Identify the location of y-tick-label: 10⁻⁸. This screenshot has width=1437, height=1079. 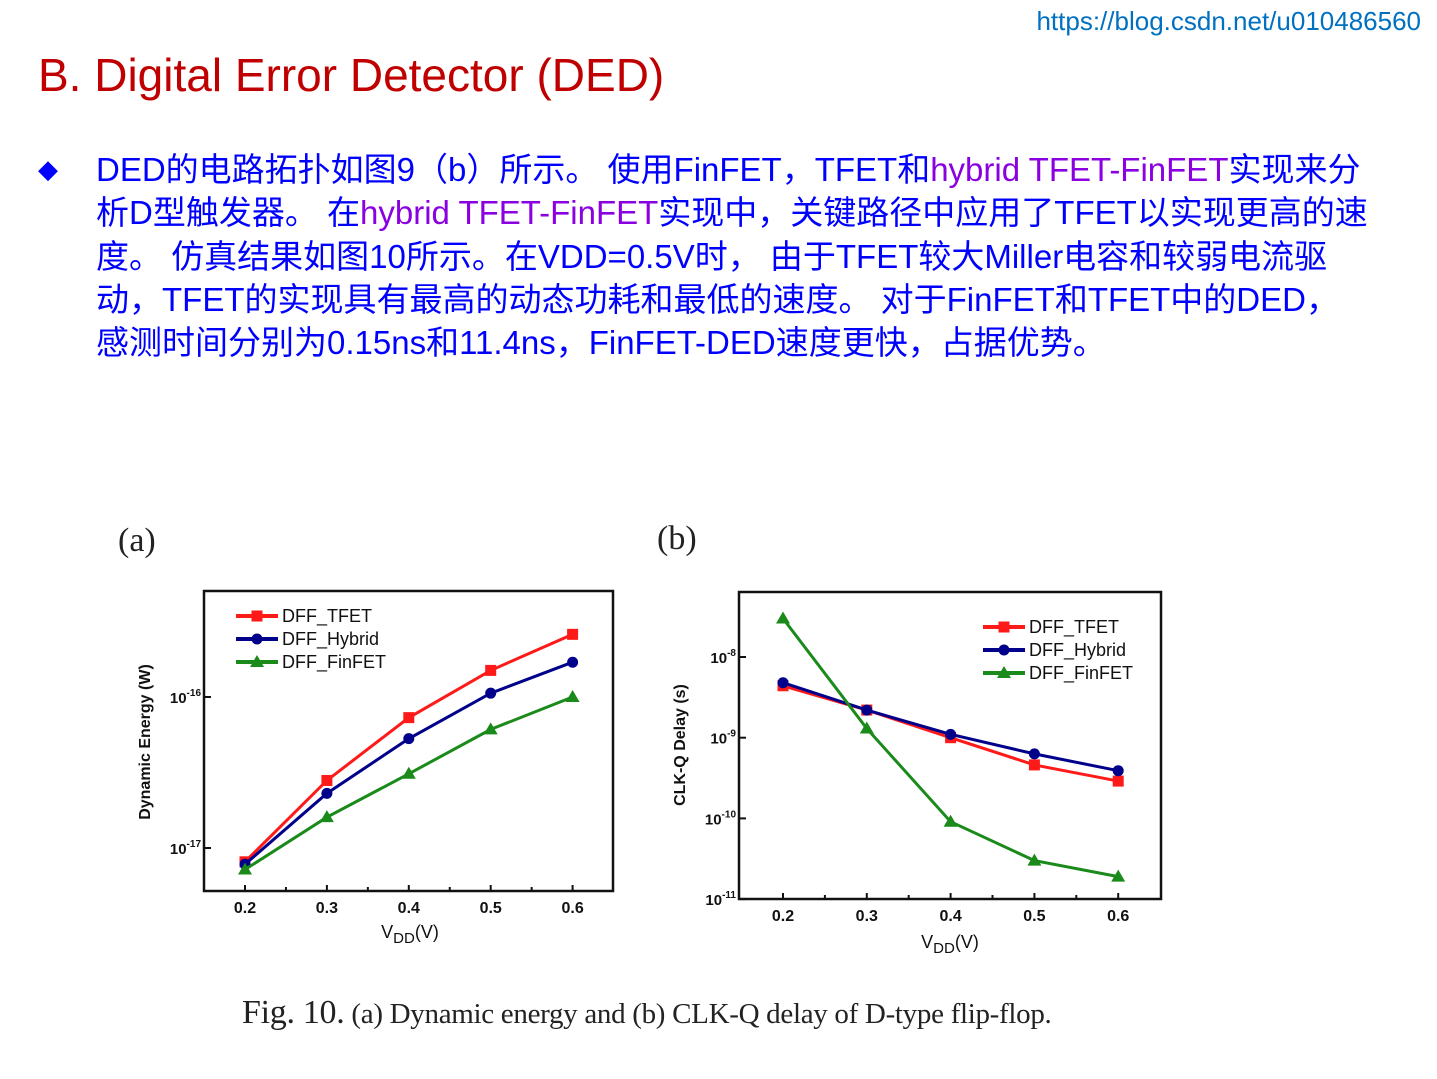
(723, 657).